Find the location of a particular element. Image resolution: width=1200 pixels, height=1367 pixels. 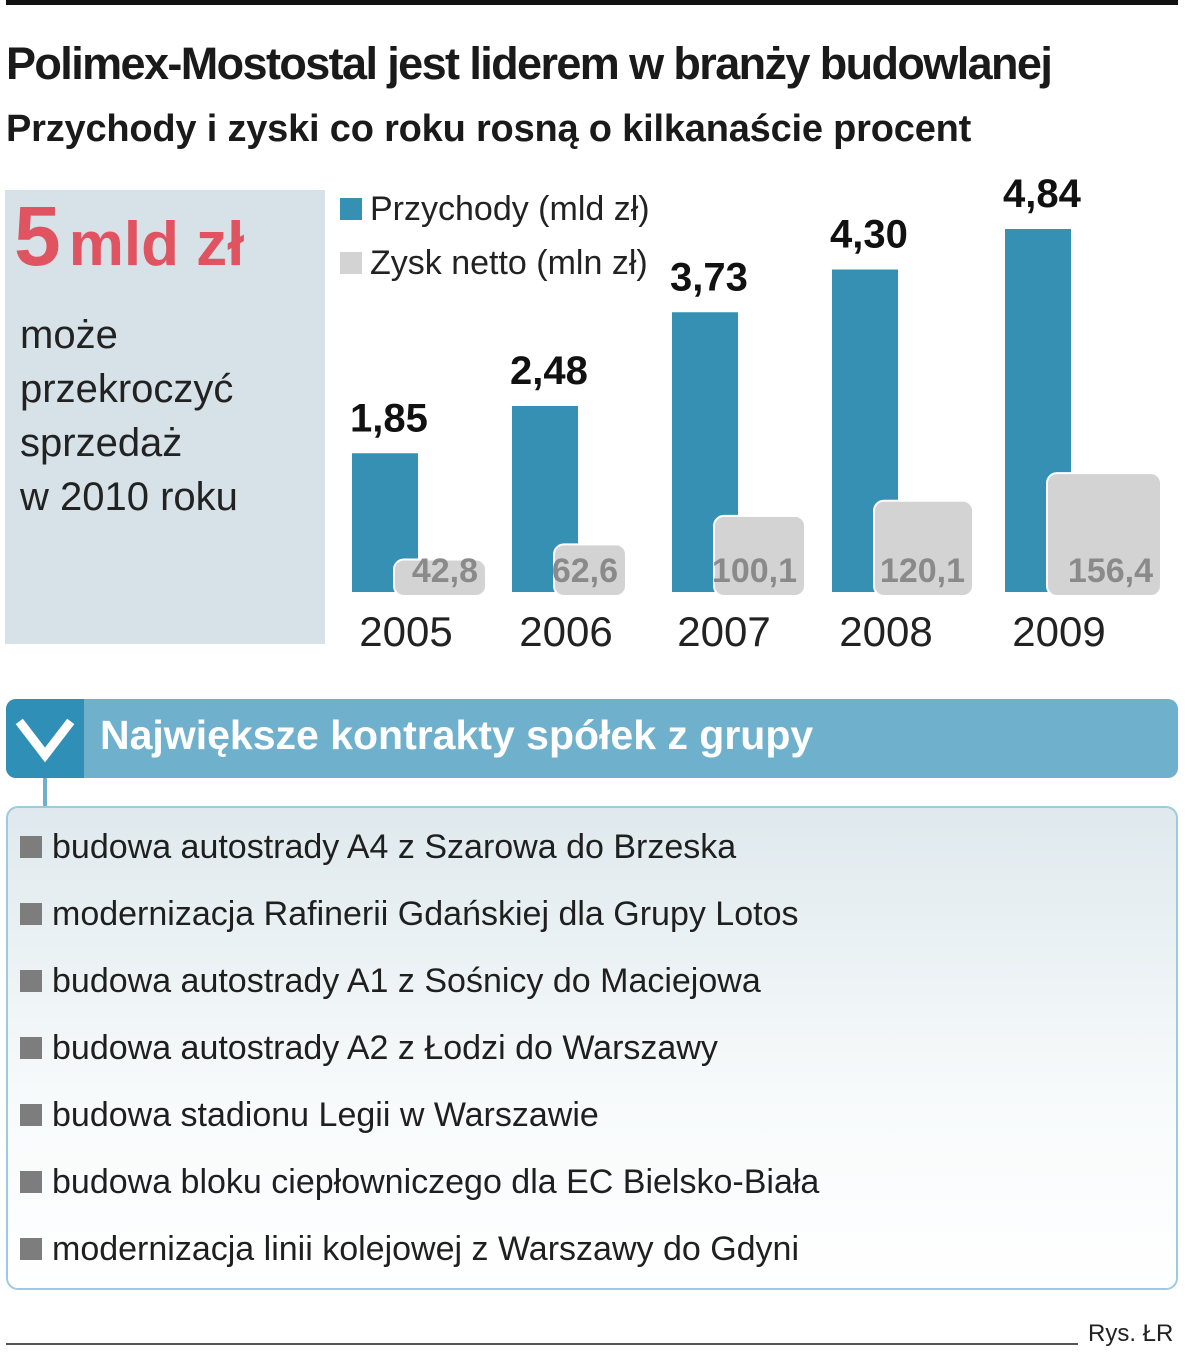

top-rule is located at coordinates (592, 2).